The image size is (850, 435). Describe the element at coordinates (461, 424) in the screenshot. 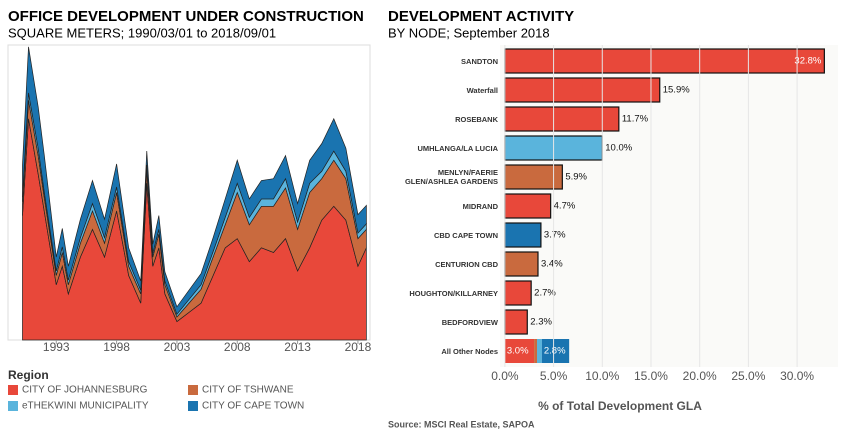

I see `source: Source: MSCI Real Estate, SAPOA` at that location.